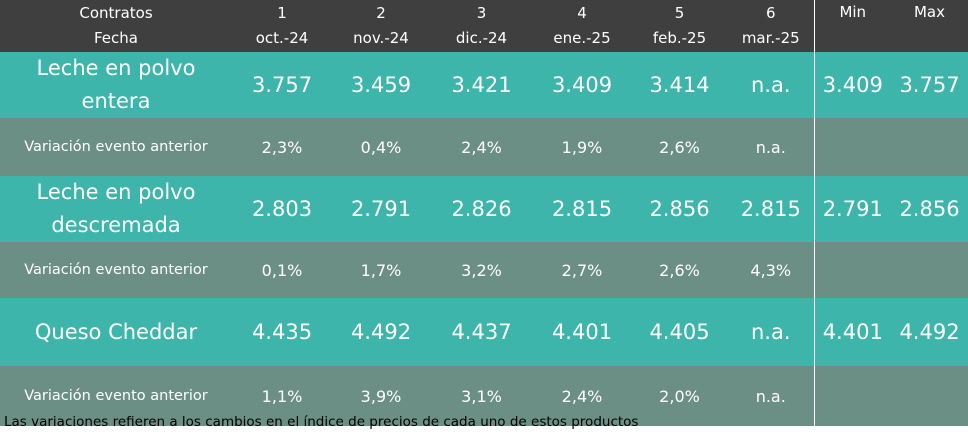 Image resolution: width=968 pixels, height=435 pixels. I want to click on max-value: 4.492, so click(929, 332).